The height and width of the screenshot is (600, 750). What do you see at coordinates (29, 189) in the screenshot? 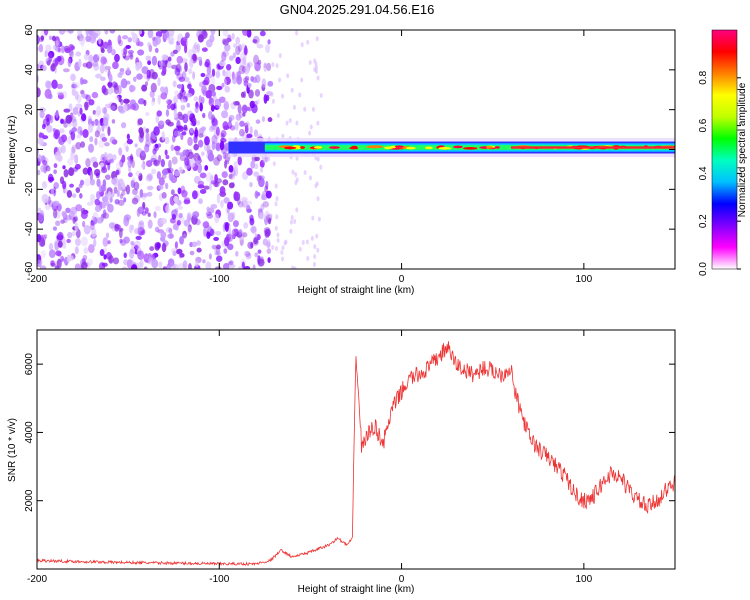
I see `spectrogram-ytick-label: -20` at bounding box center [29, 189].